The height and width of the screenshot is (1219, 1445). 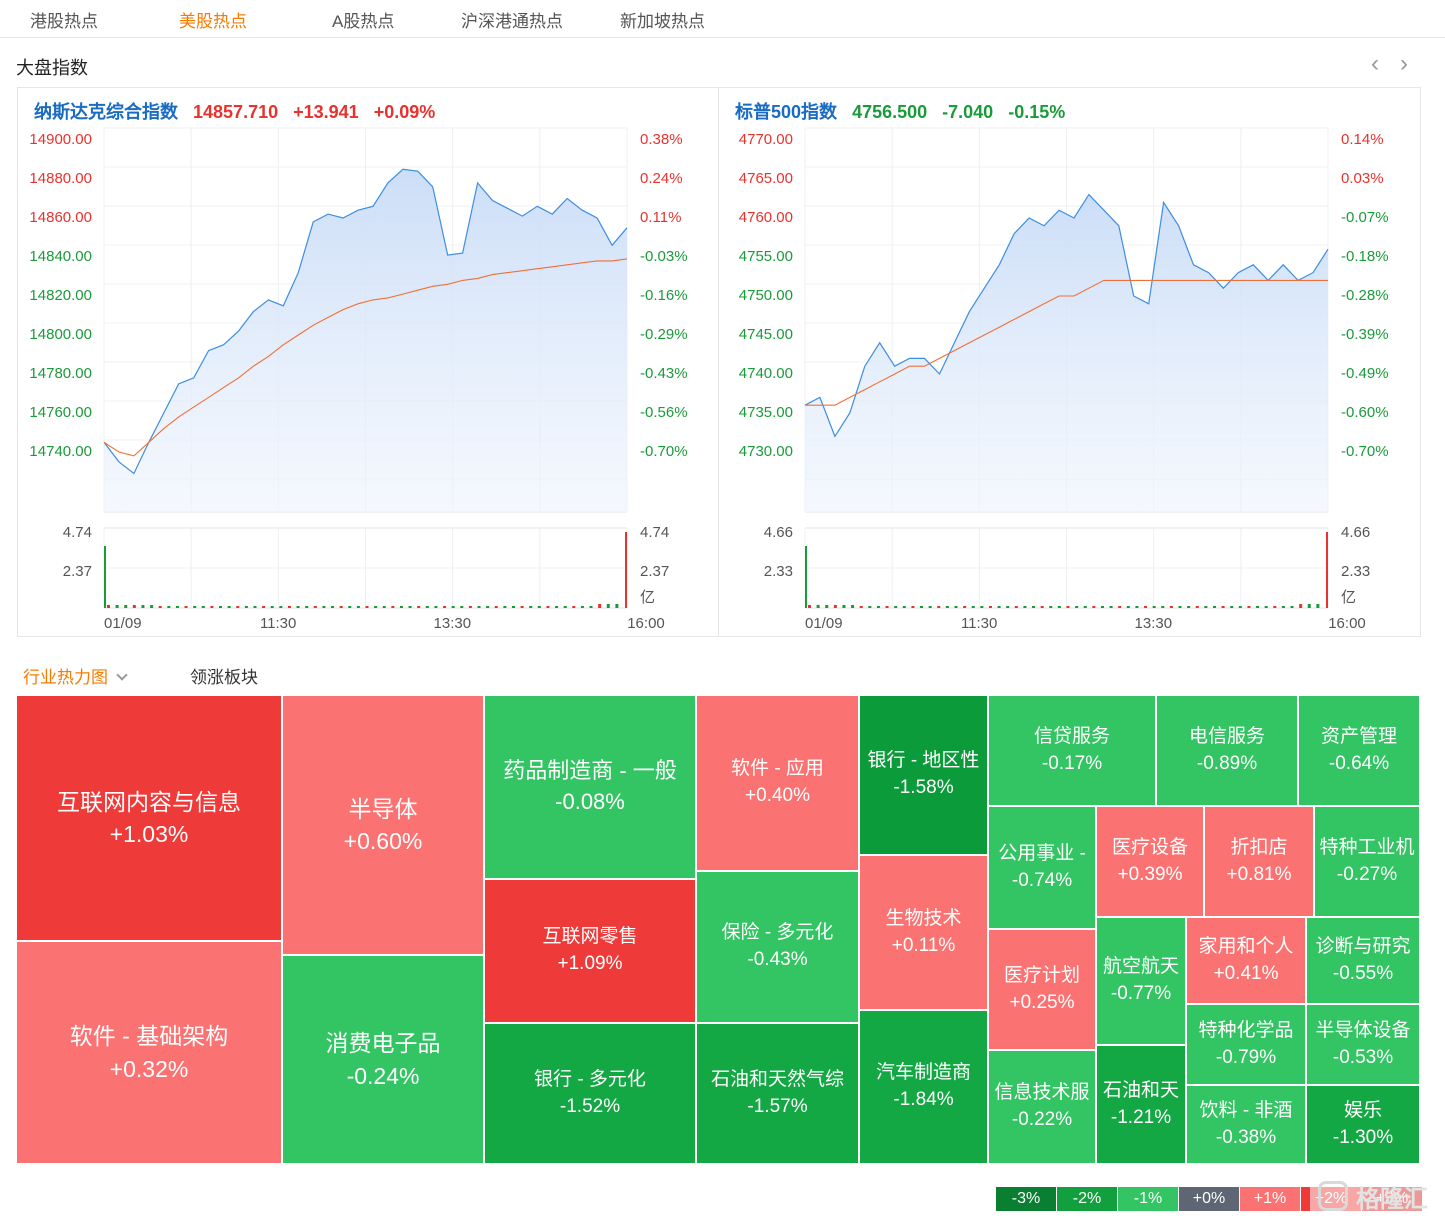 I want to click on index-name: 纳斯达克综合指数, so click(x=106, y=112).